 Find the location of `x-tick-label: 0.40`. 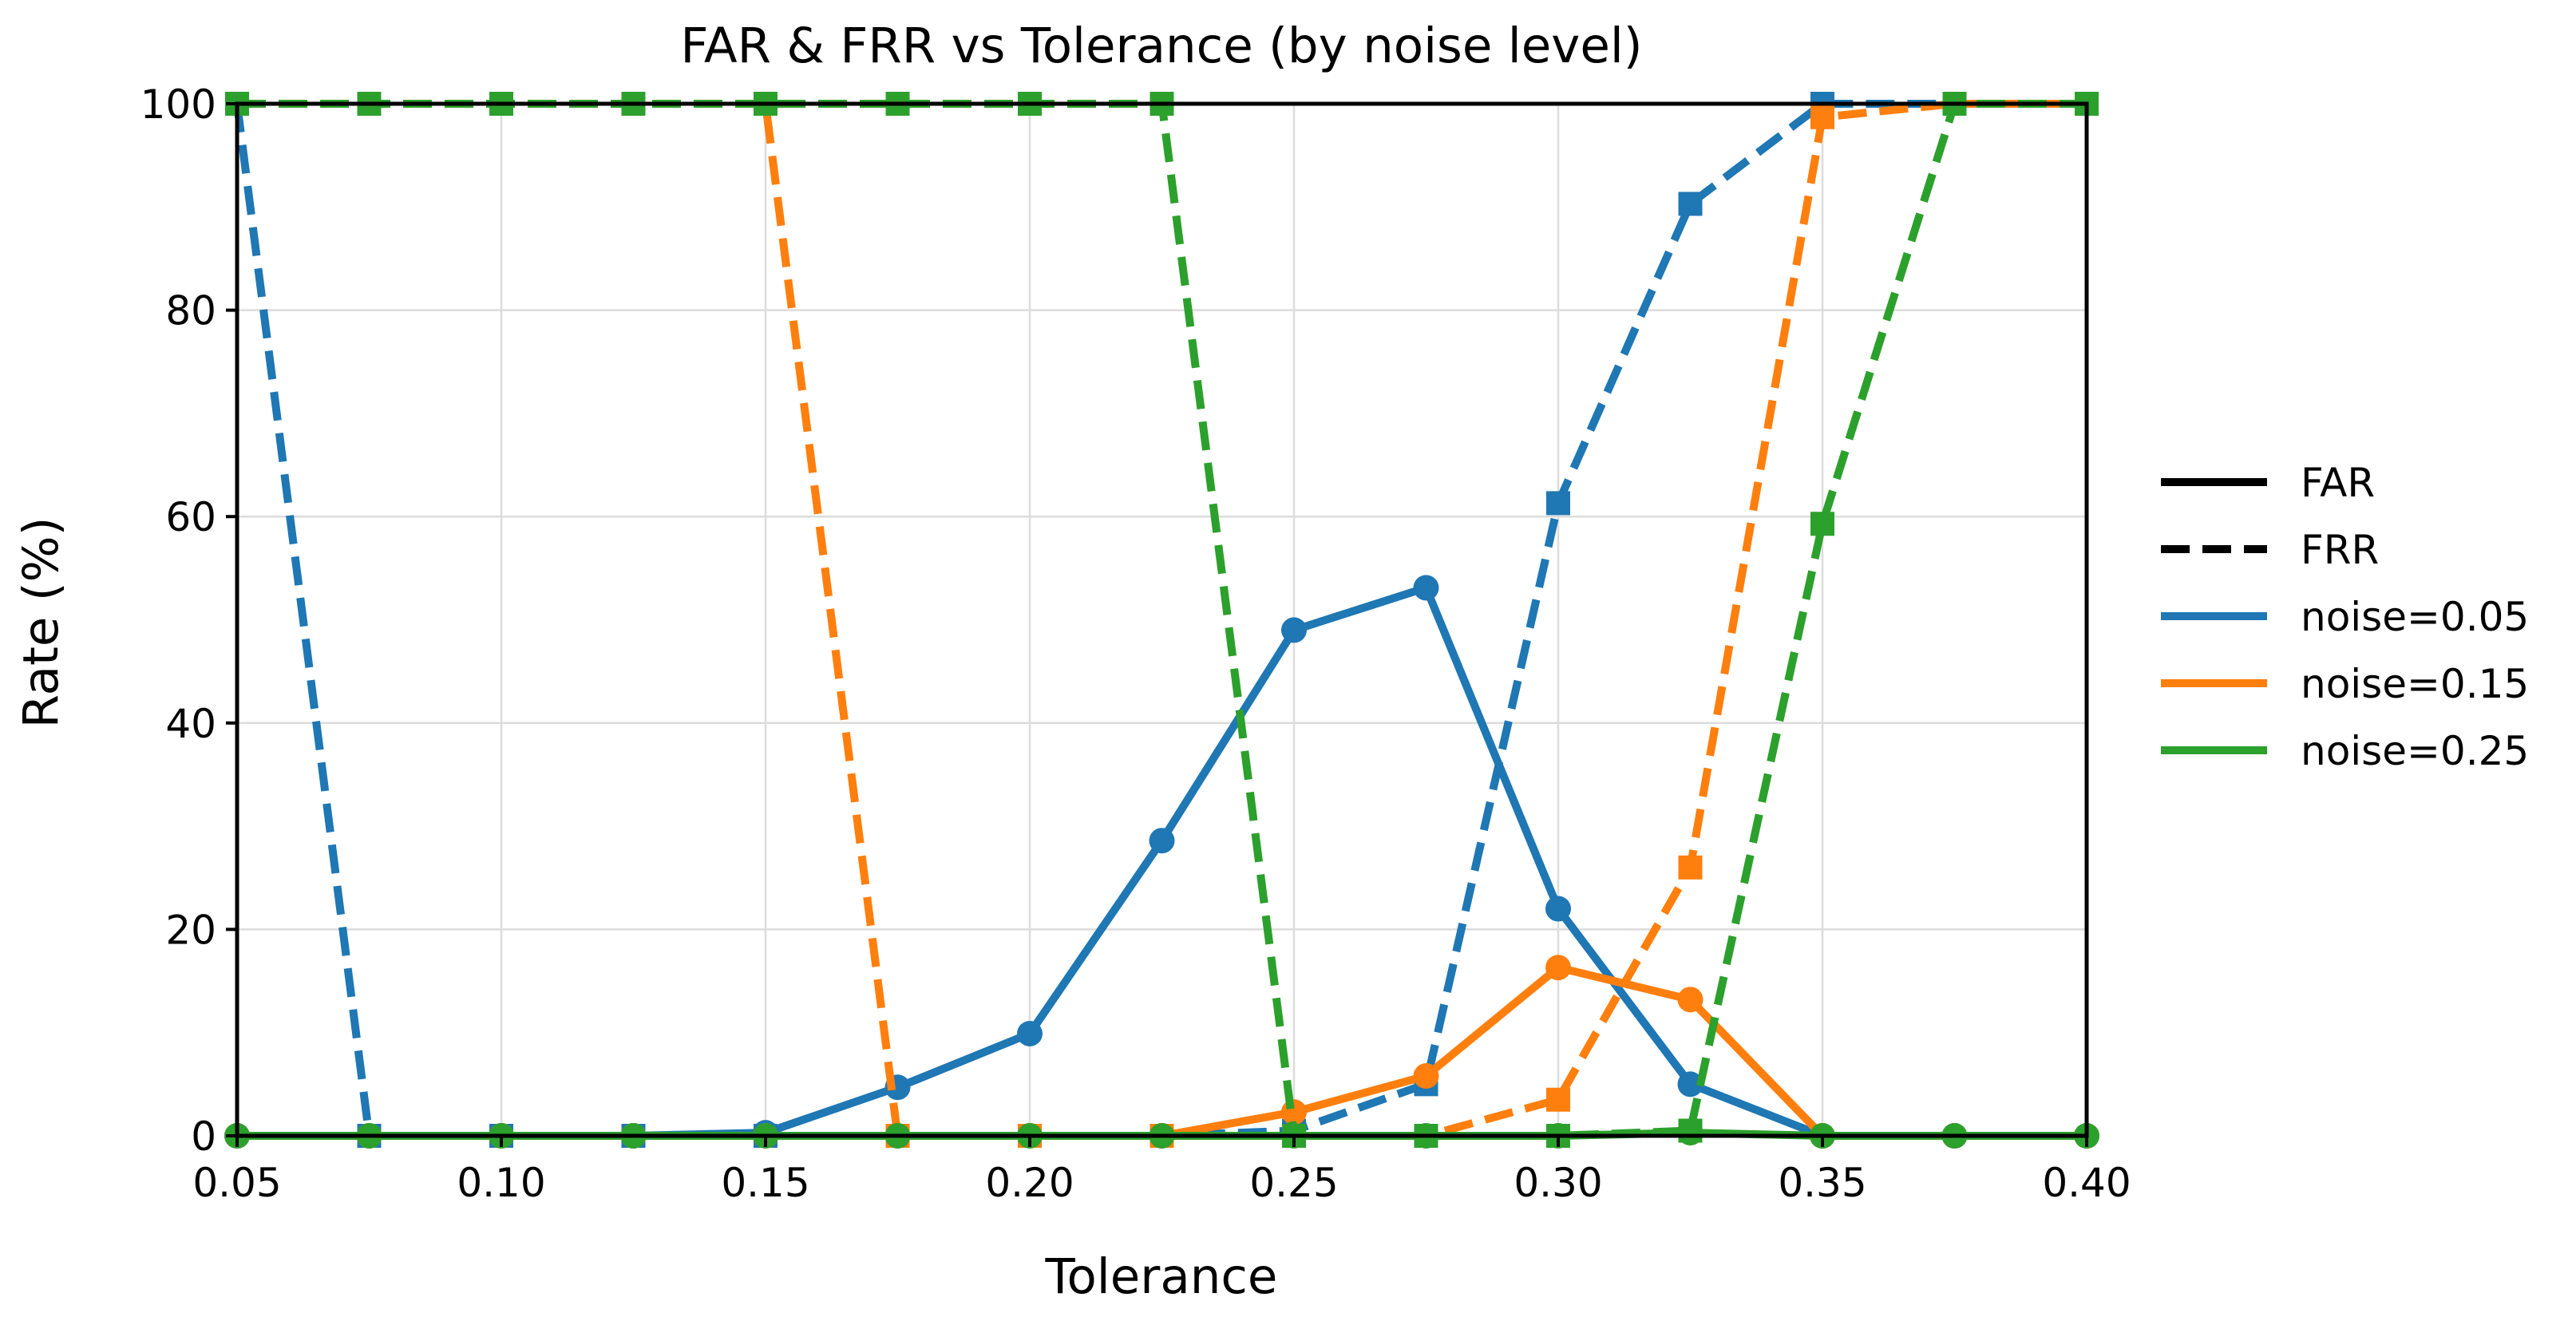

x-tick-label: 0.40 is located at coordinates (2087, 1183).